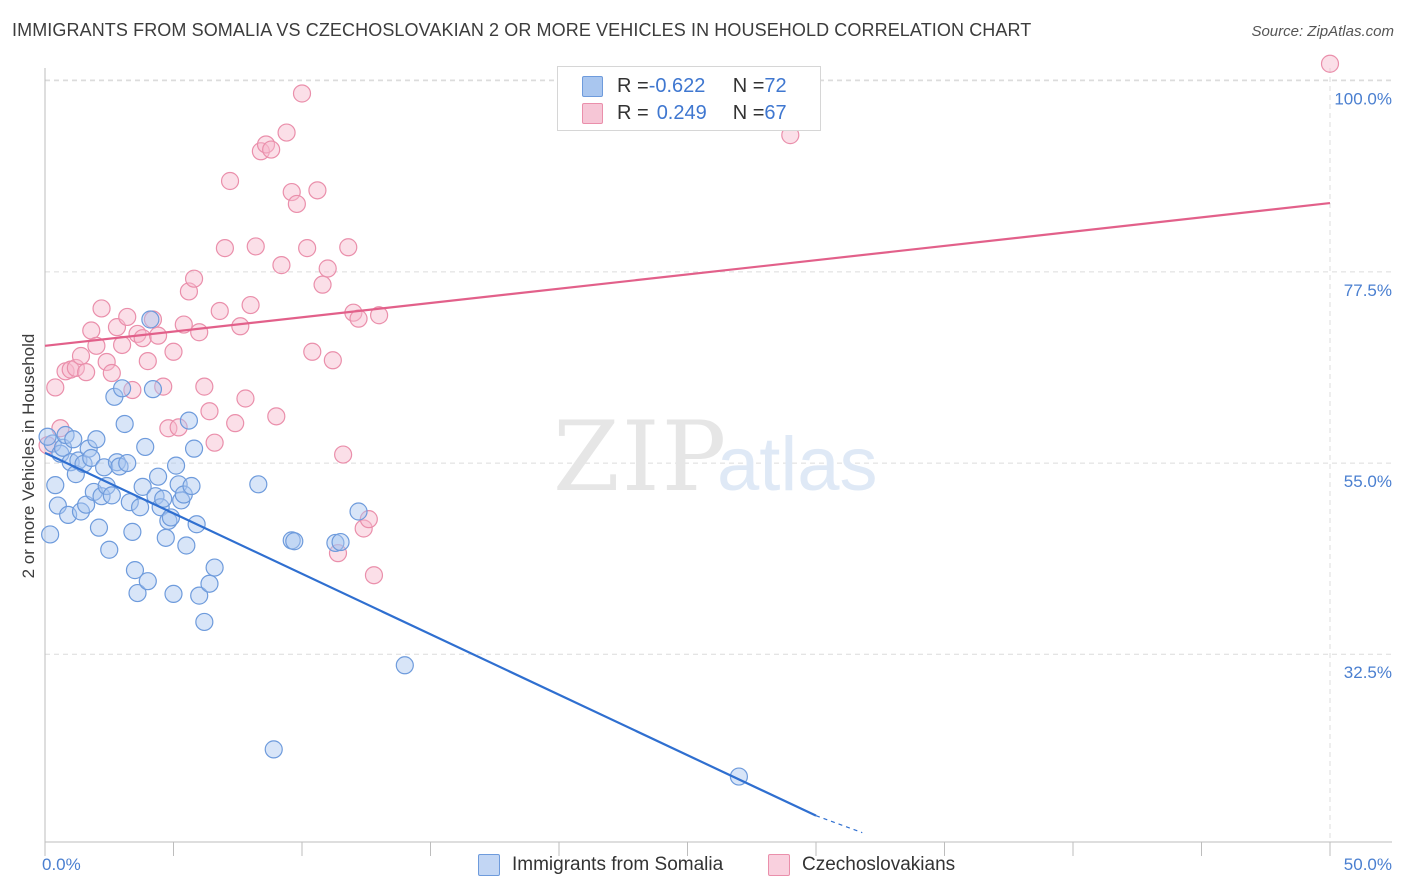 The width and height of the screenshot is (1406, 892). I want to click on trend-line-czechoslovakians, so click(687, 274).